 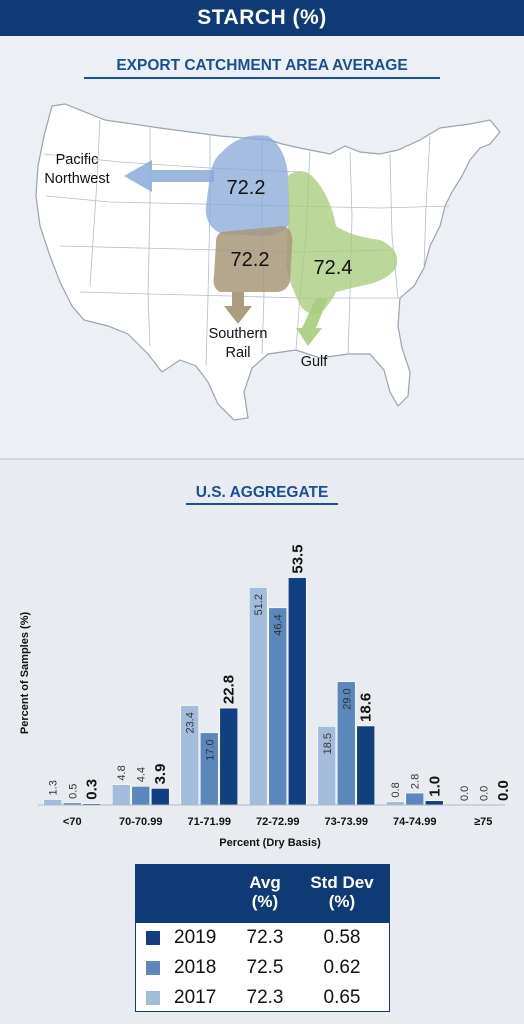 I want to click on value-label-2019-4: 18.6, so click(x=366, y=707).